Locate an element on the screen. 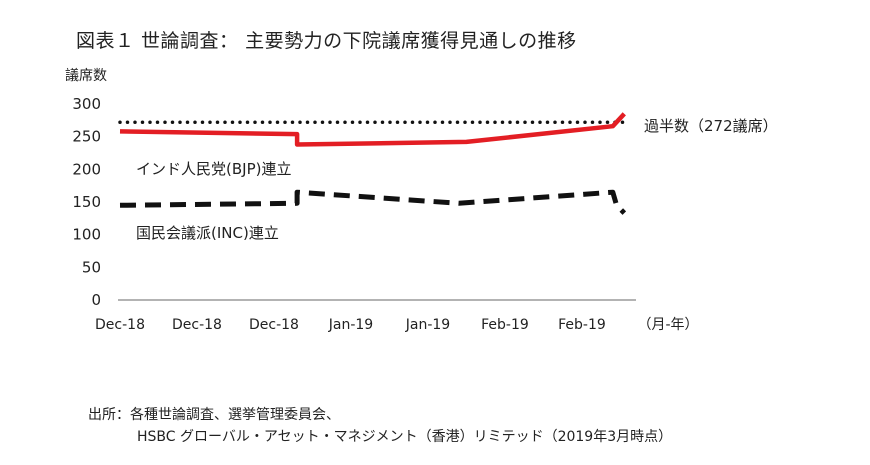  chart-title: 図表１ 世論調査： 主要勢力の下院議席獲得見通しの推移 is located at coordinates (326, 41).